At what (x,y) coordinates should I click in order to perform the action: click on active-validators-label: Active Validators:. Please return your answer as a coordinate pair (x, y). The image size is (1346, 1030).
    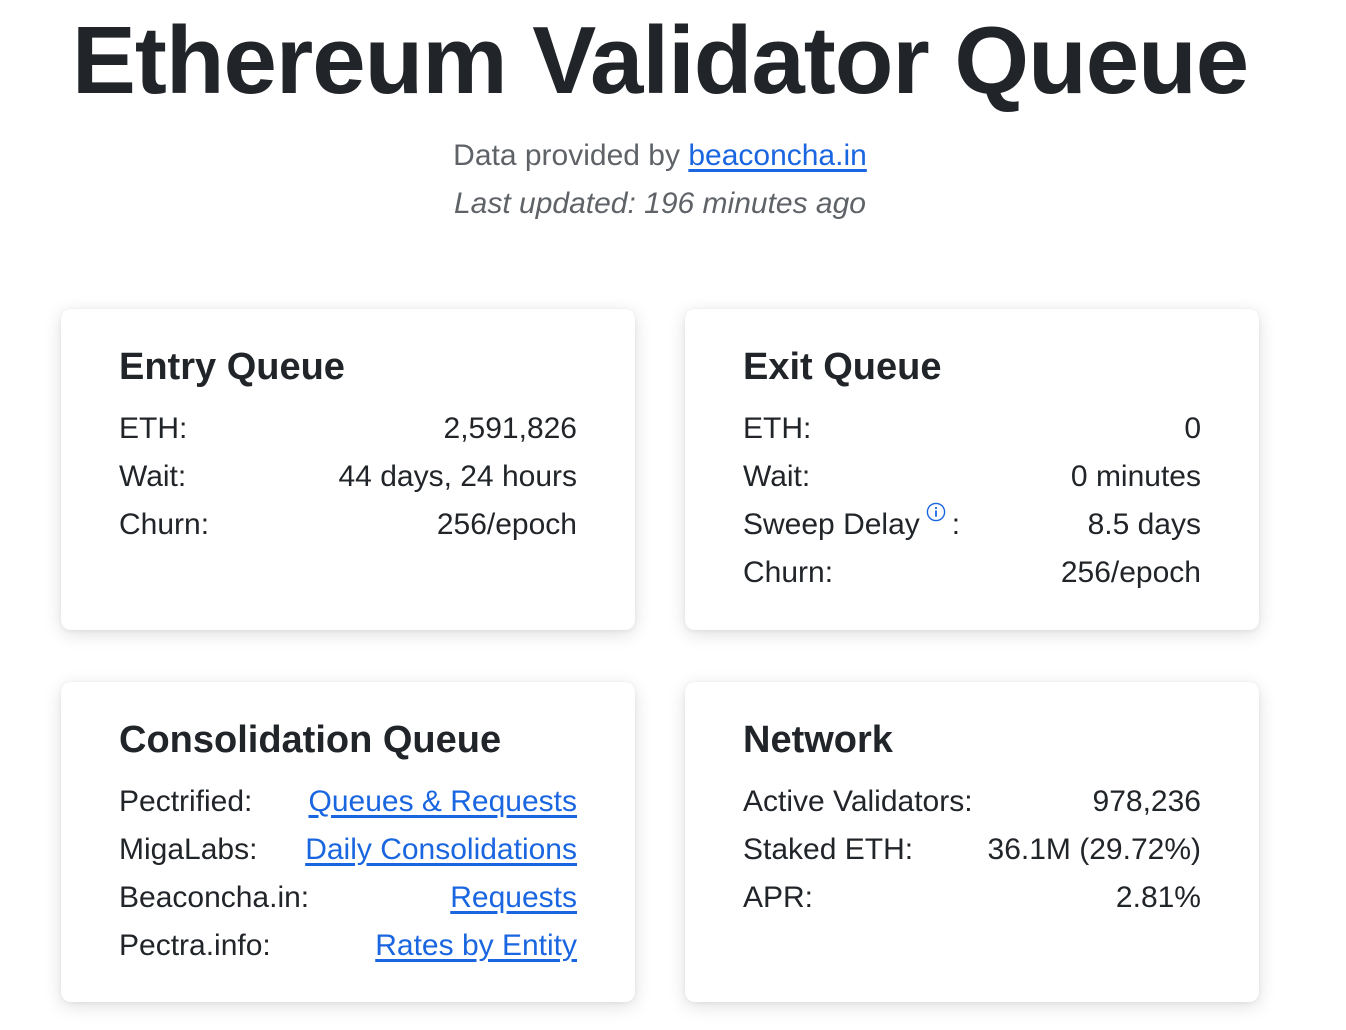
    Looking at the image, I should click on (858, 801).